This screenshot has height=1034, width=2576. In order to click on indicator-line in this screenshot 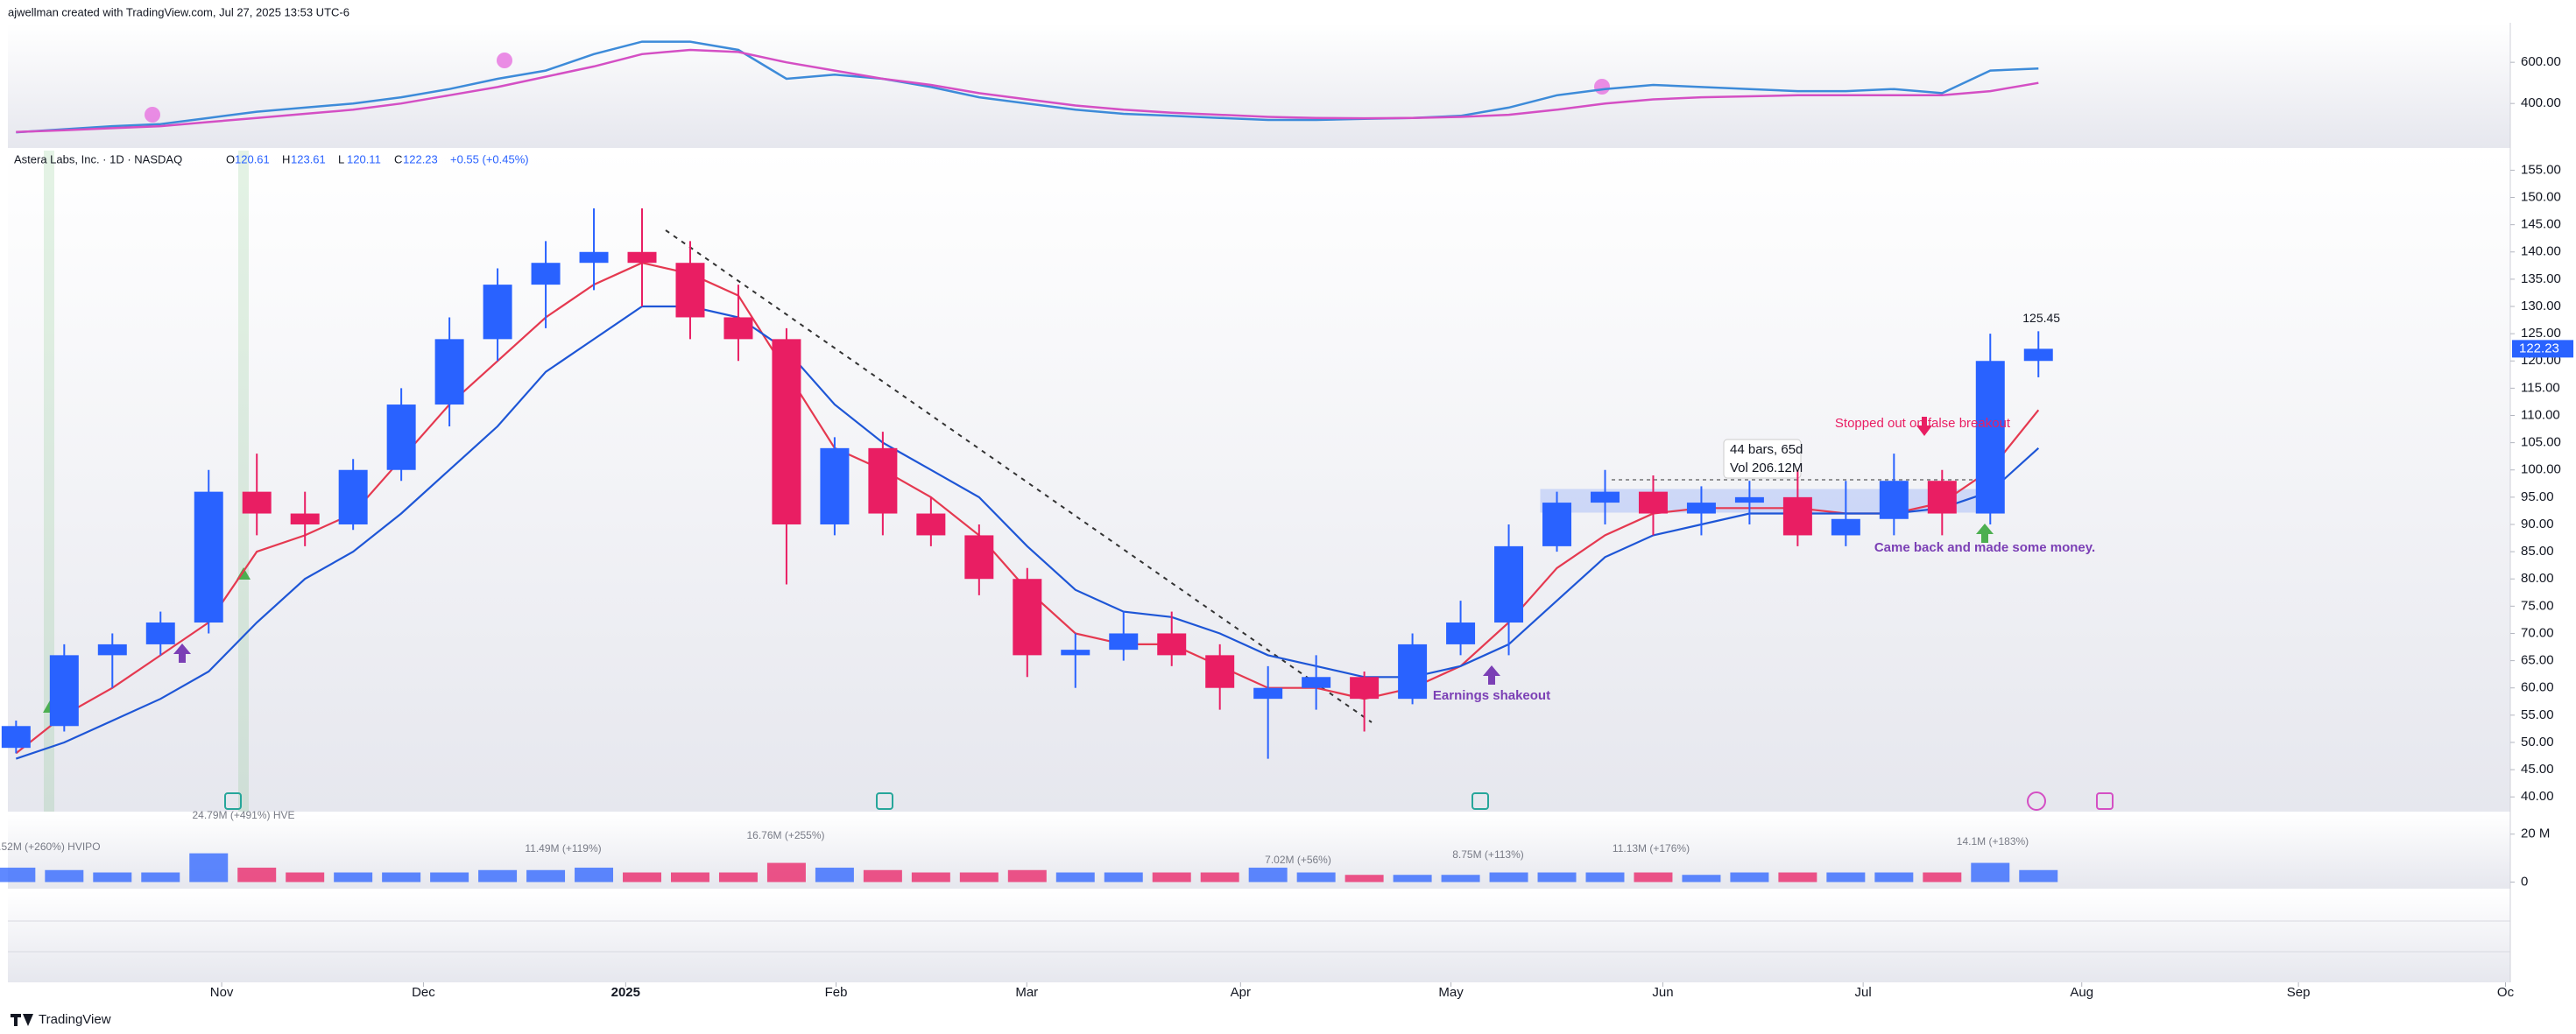, I will do `click(1027, 90)`.